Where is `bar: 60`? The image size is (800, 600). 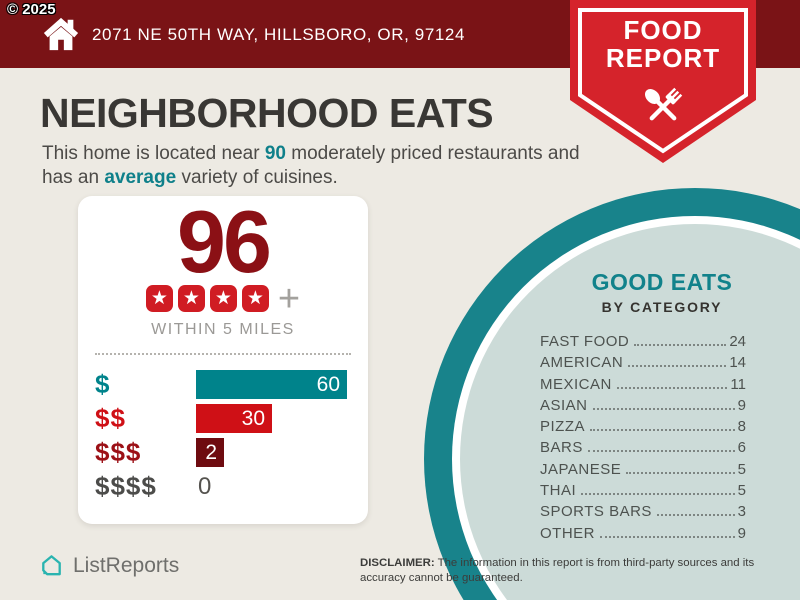
bar: 60 is located at coordinates (271, 384).